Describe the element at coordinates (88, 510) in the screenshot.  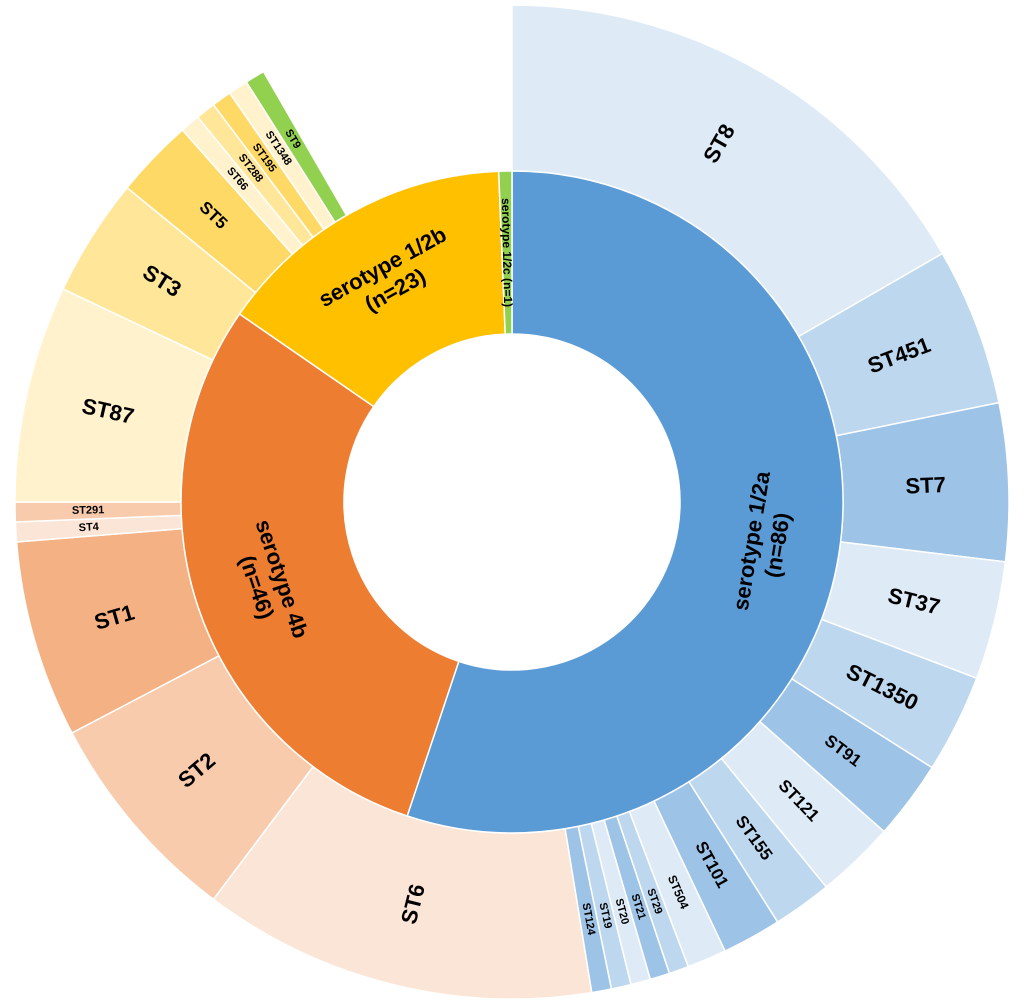
I see `outer-label-st291: ST291` at that location.